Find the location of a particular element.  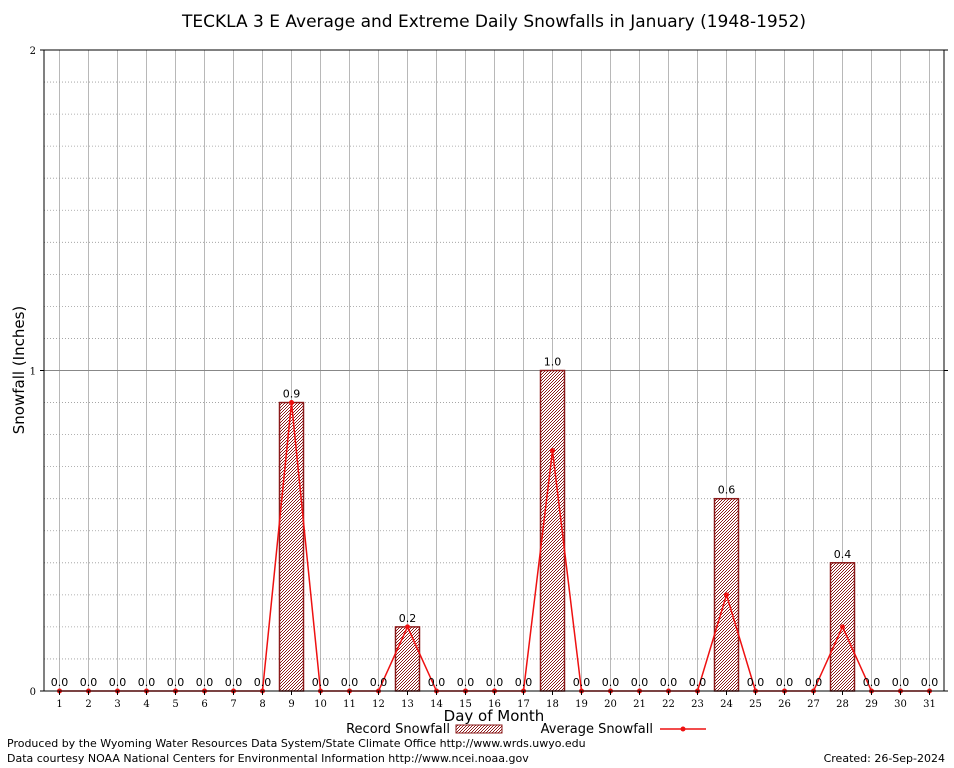

y-tick-label: 0 is located at coordinates (33, 692).